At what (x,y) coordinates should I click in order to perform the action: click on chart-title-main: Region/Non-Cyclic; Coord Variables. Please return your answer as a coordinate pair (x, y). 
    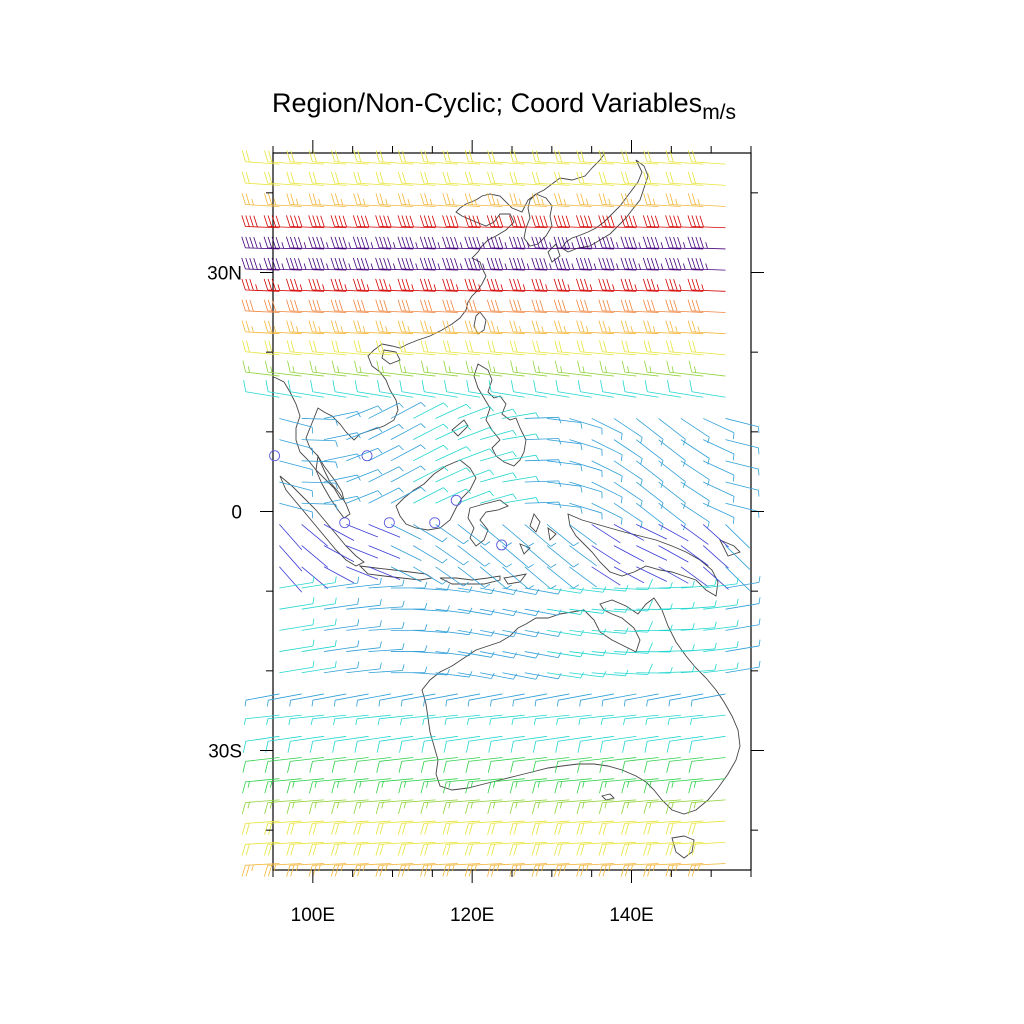
    Looking at the image, I should click on (487, 103).